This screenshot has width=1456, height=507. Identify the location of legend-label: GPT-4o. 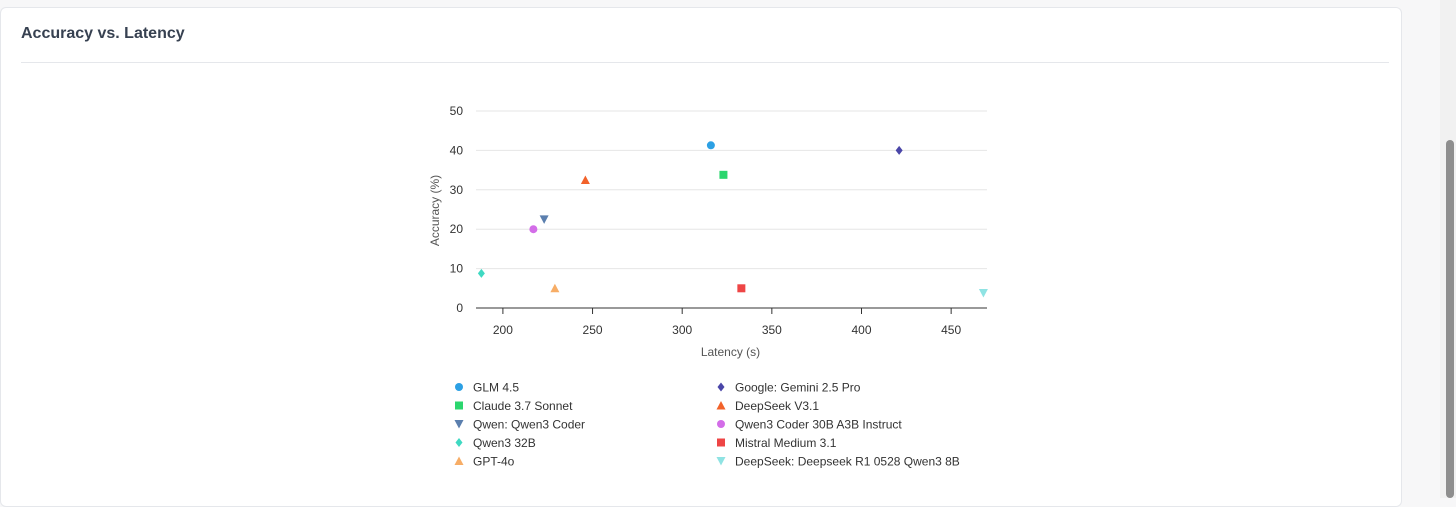
(494, 462).